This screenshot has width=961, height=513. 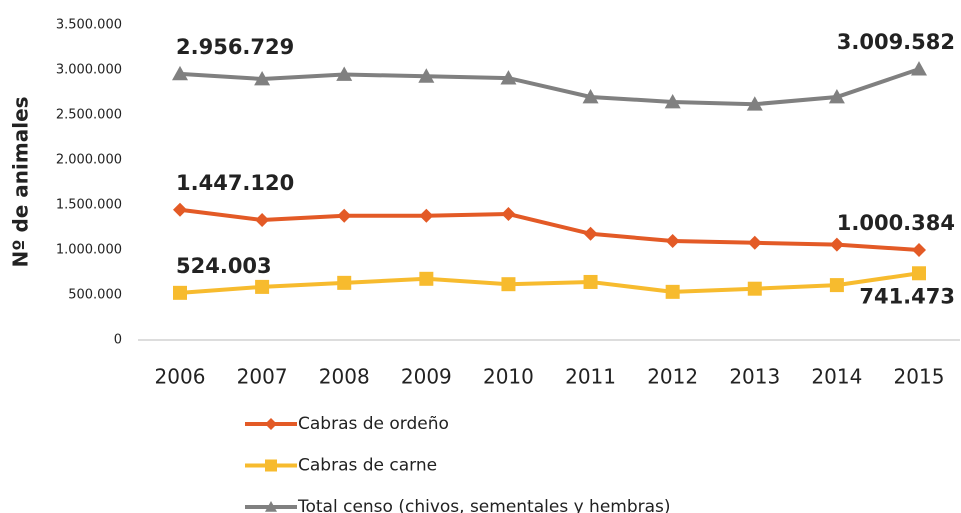 I want to click on x-tick-label: 2007, so click(x=262, y=377).